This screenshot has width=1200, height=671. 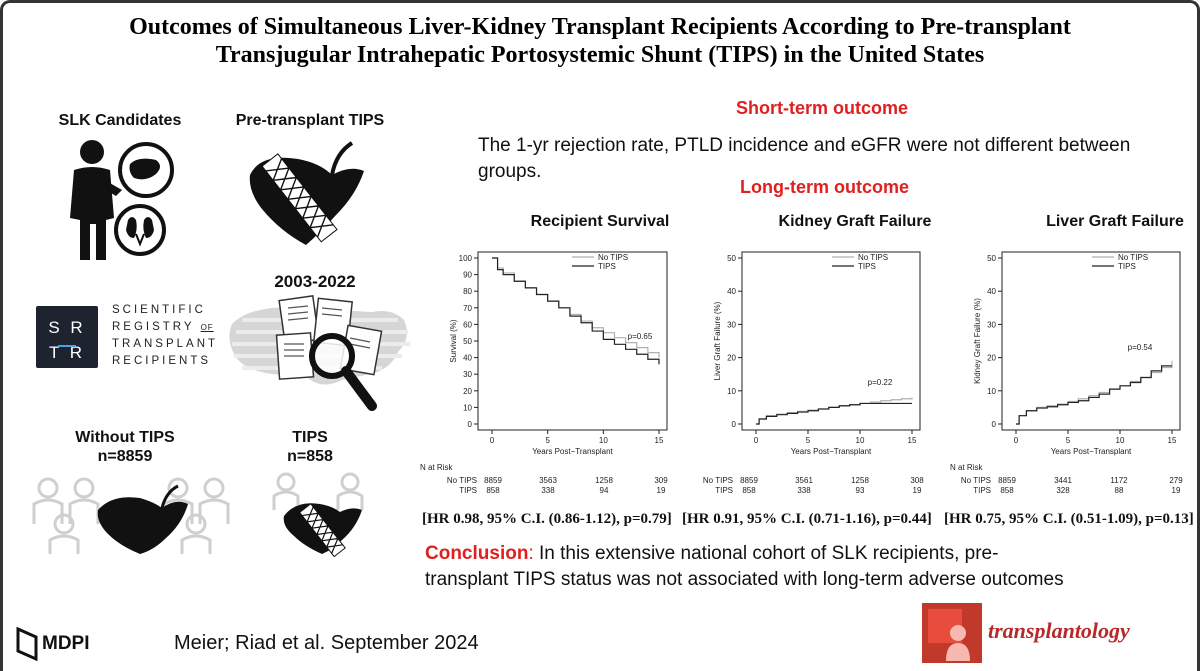 I want to click on chart-3-risk-value: 279, so click(x=1176, y=480).